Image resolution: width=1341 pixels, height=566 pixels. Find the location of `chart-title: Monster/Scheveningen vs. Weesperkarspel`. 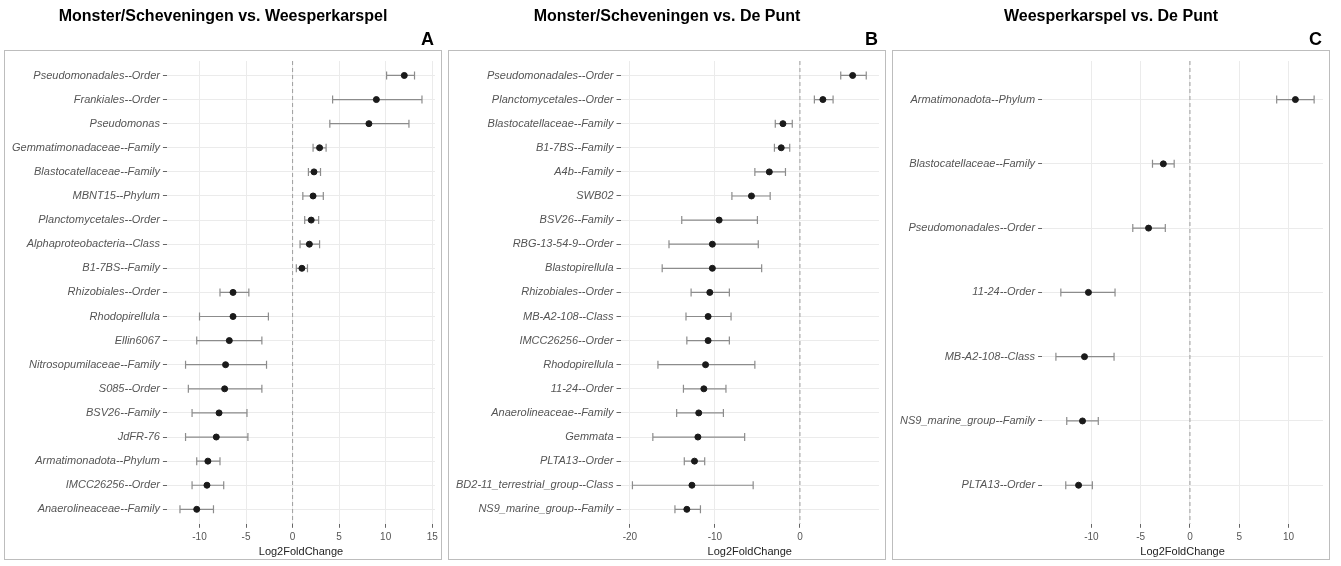

chart-title: Monster/Scheveningen vs. Weesperkarspel is located at coordinates (223, 16).